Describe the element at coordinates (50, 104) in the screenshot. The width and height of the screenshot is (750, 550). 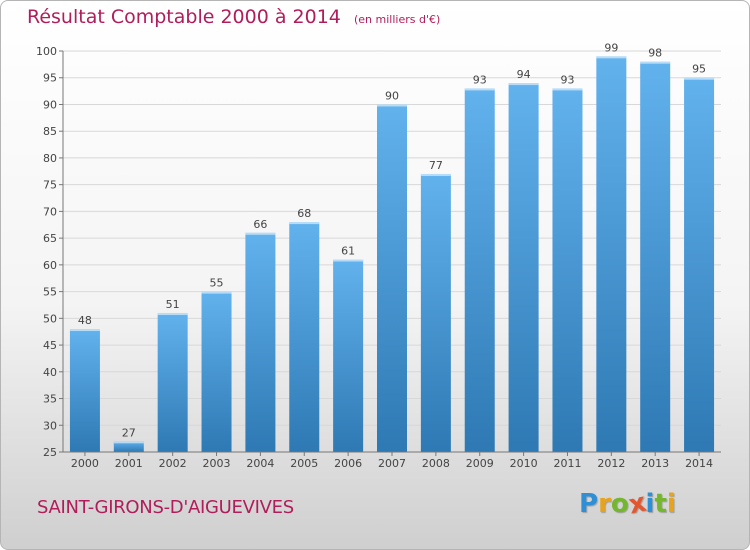
I see `y-tick-label: 90` at that location.